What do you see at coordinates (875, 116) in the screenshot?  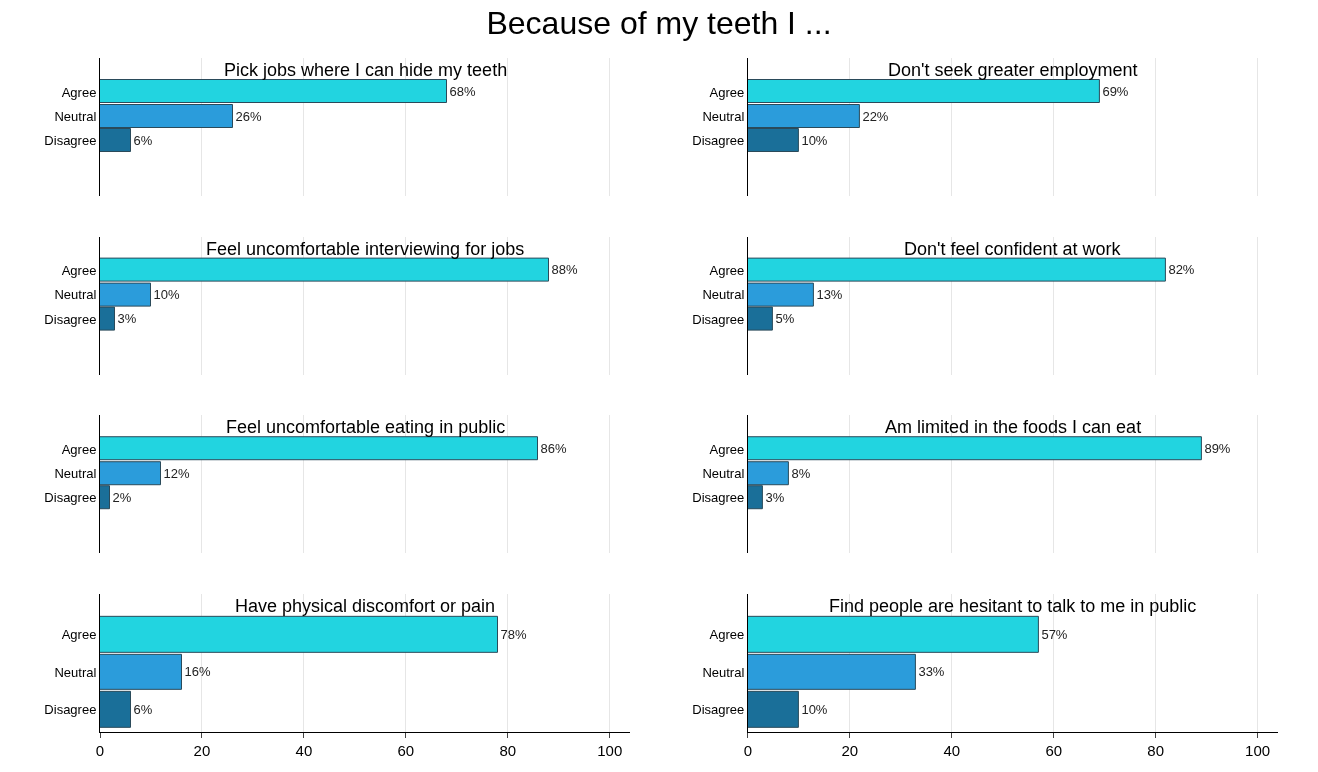 I see `data-label: 22%` at bounding box center [875, 116].